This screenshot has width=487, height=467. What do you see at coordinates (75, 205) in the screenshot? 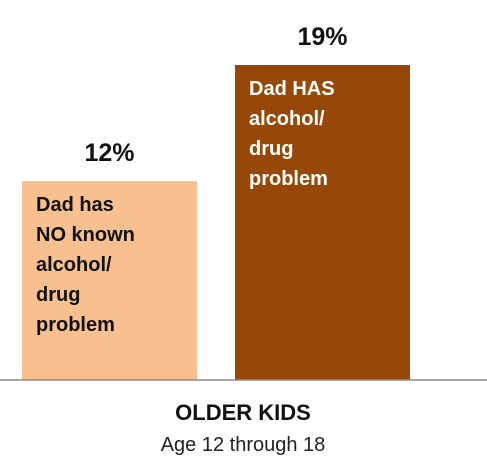
I see `bar-category-label-line: Dad has` at bounding box center [75, 205].